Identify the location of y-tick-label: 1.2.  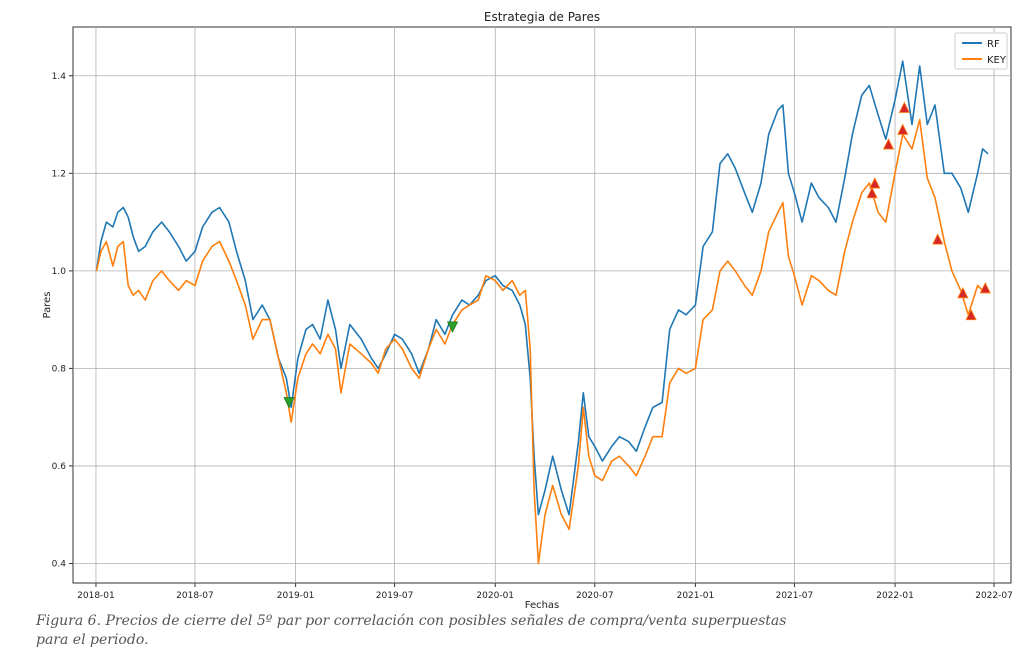
(59, 174).